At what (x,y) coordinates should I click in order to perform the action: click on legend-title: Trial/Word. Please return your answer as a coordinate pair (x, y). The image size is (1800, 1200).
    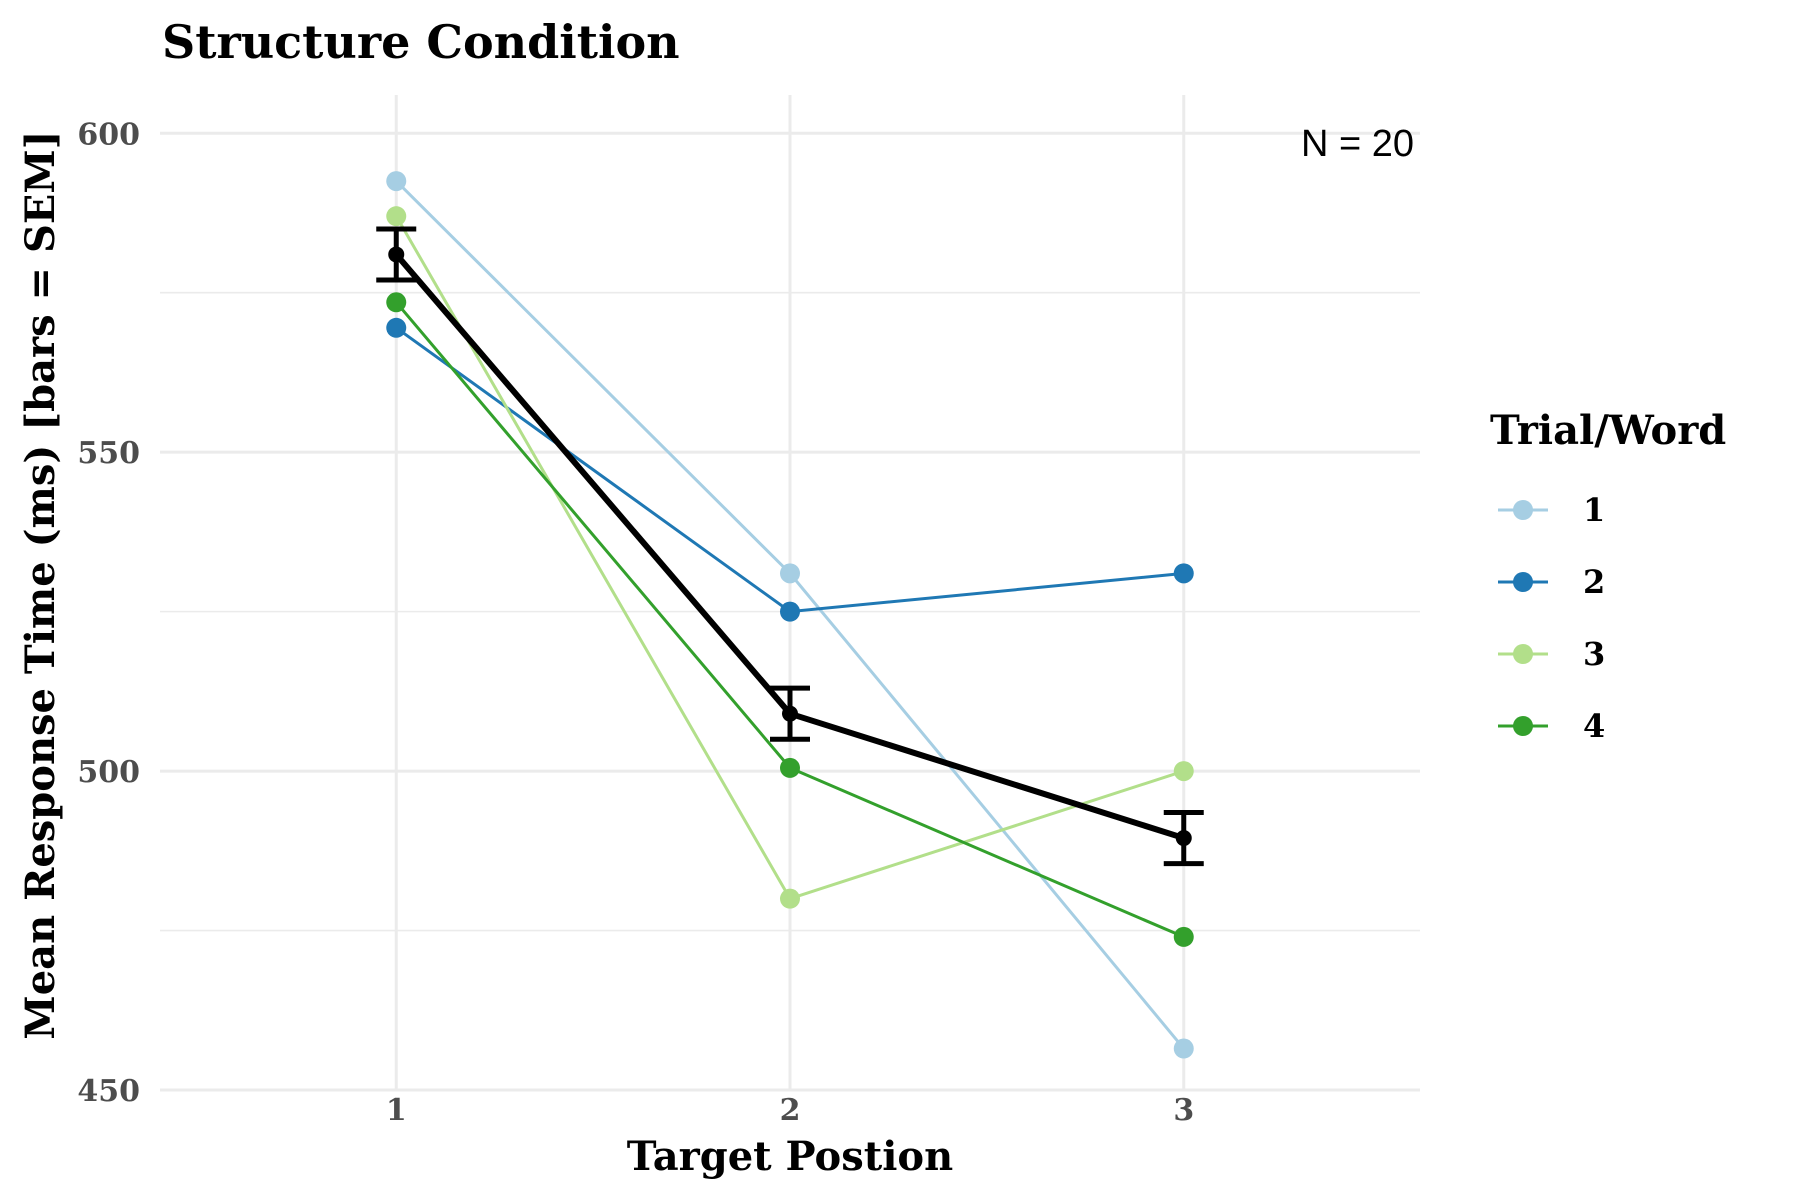
    Looking at the image, I should click on (1608, 430).